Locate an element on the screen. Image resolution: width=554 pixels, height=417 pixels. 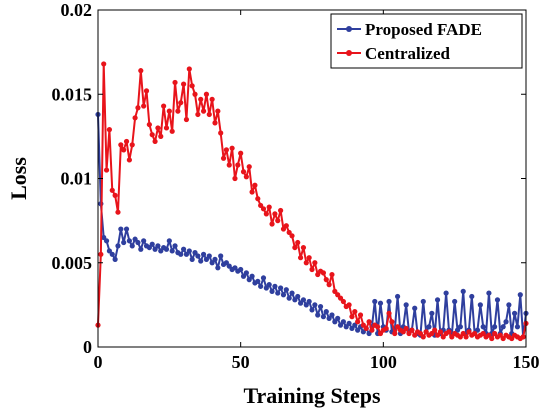
y-tick-label: 0.01 is located at coordinates (77, 179).